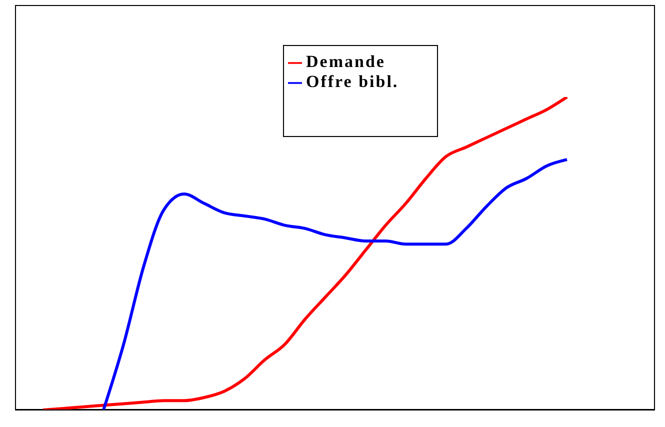  What do you see at coordinates (352, 81) in the screenshot?
I see `legend-label: Offre bibl.` at bounding box center [352, 81].